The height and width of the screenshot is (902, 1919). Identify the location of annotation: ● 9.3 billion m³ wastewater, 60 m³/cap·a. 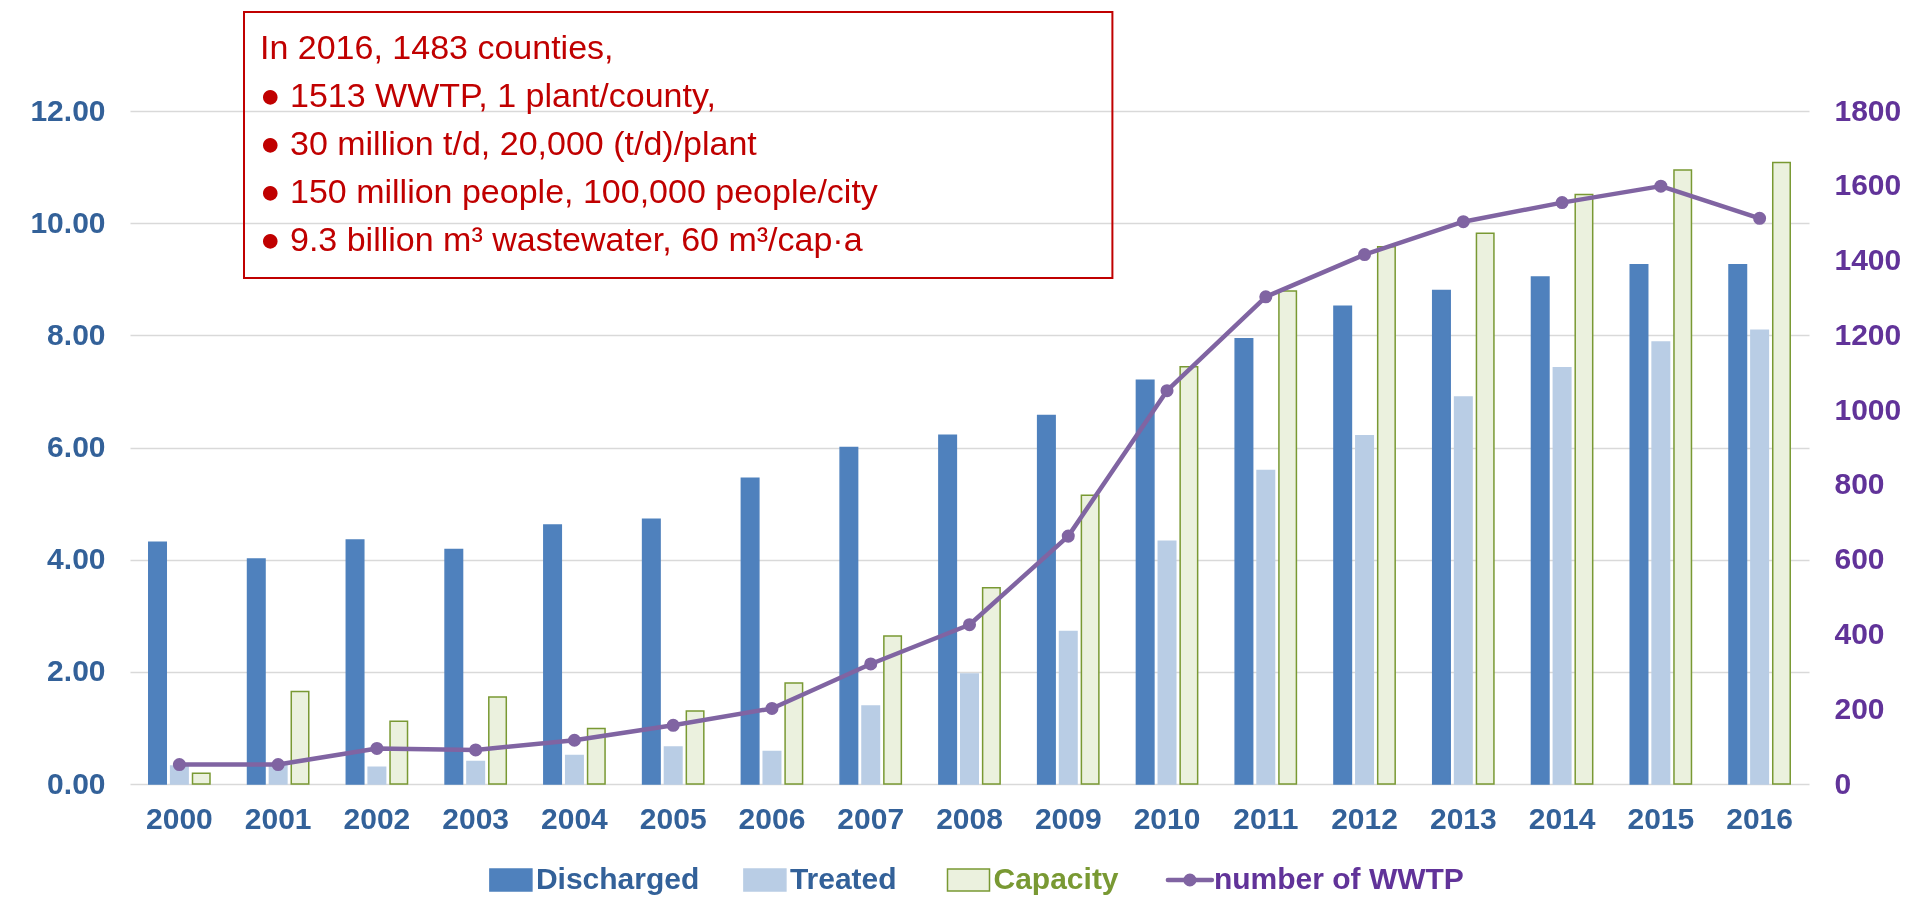
(561, 239).